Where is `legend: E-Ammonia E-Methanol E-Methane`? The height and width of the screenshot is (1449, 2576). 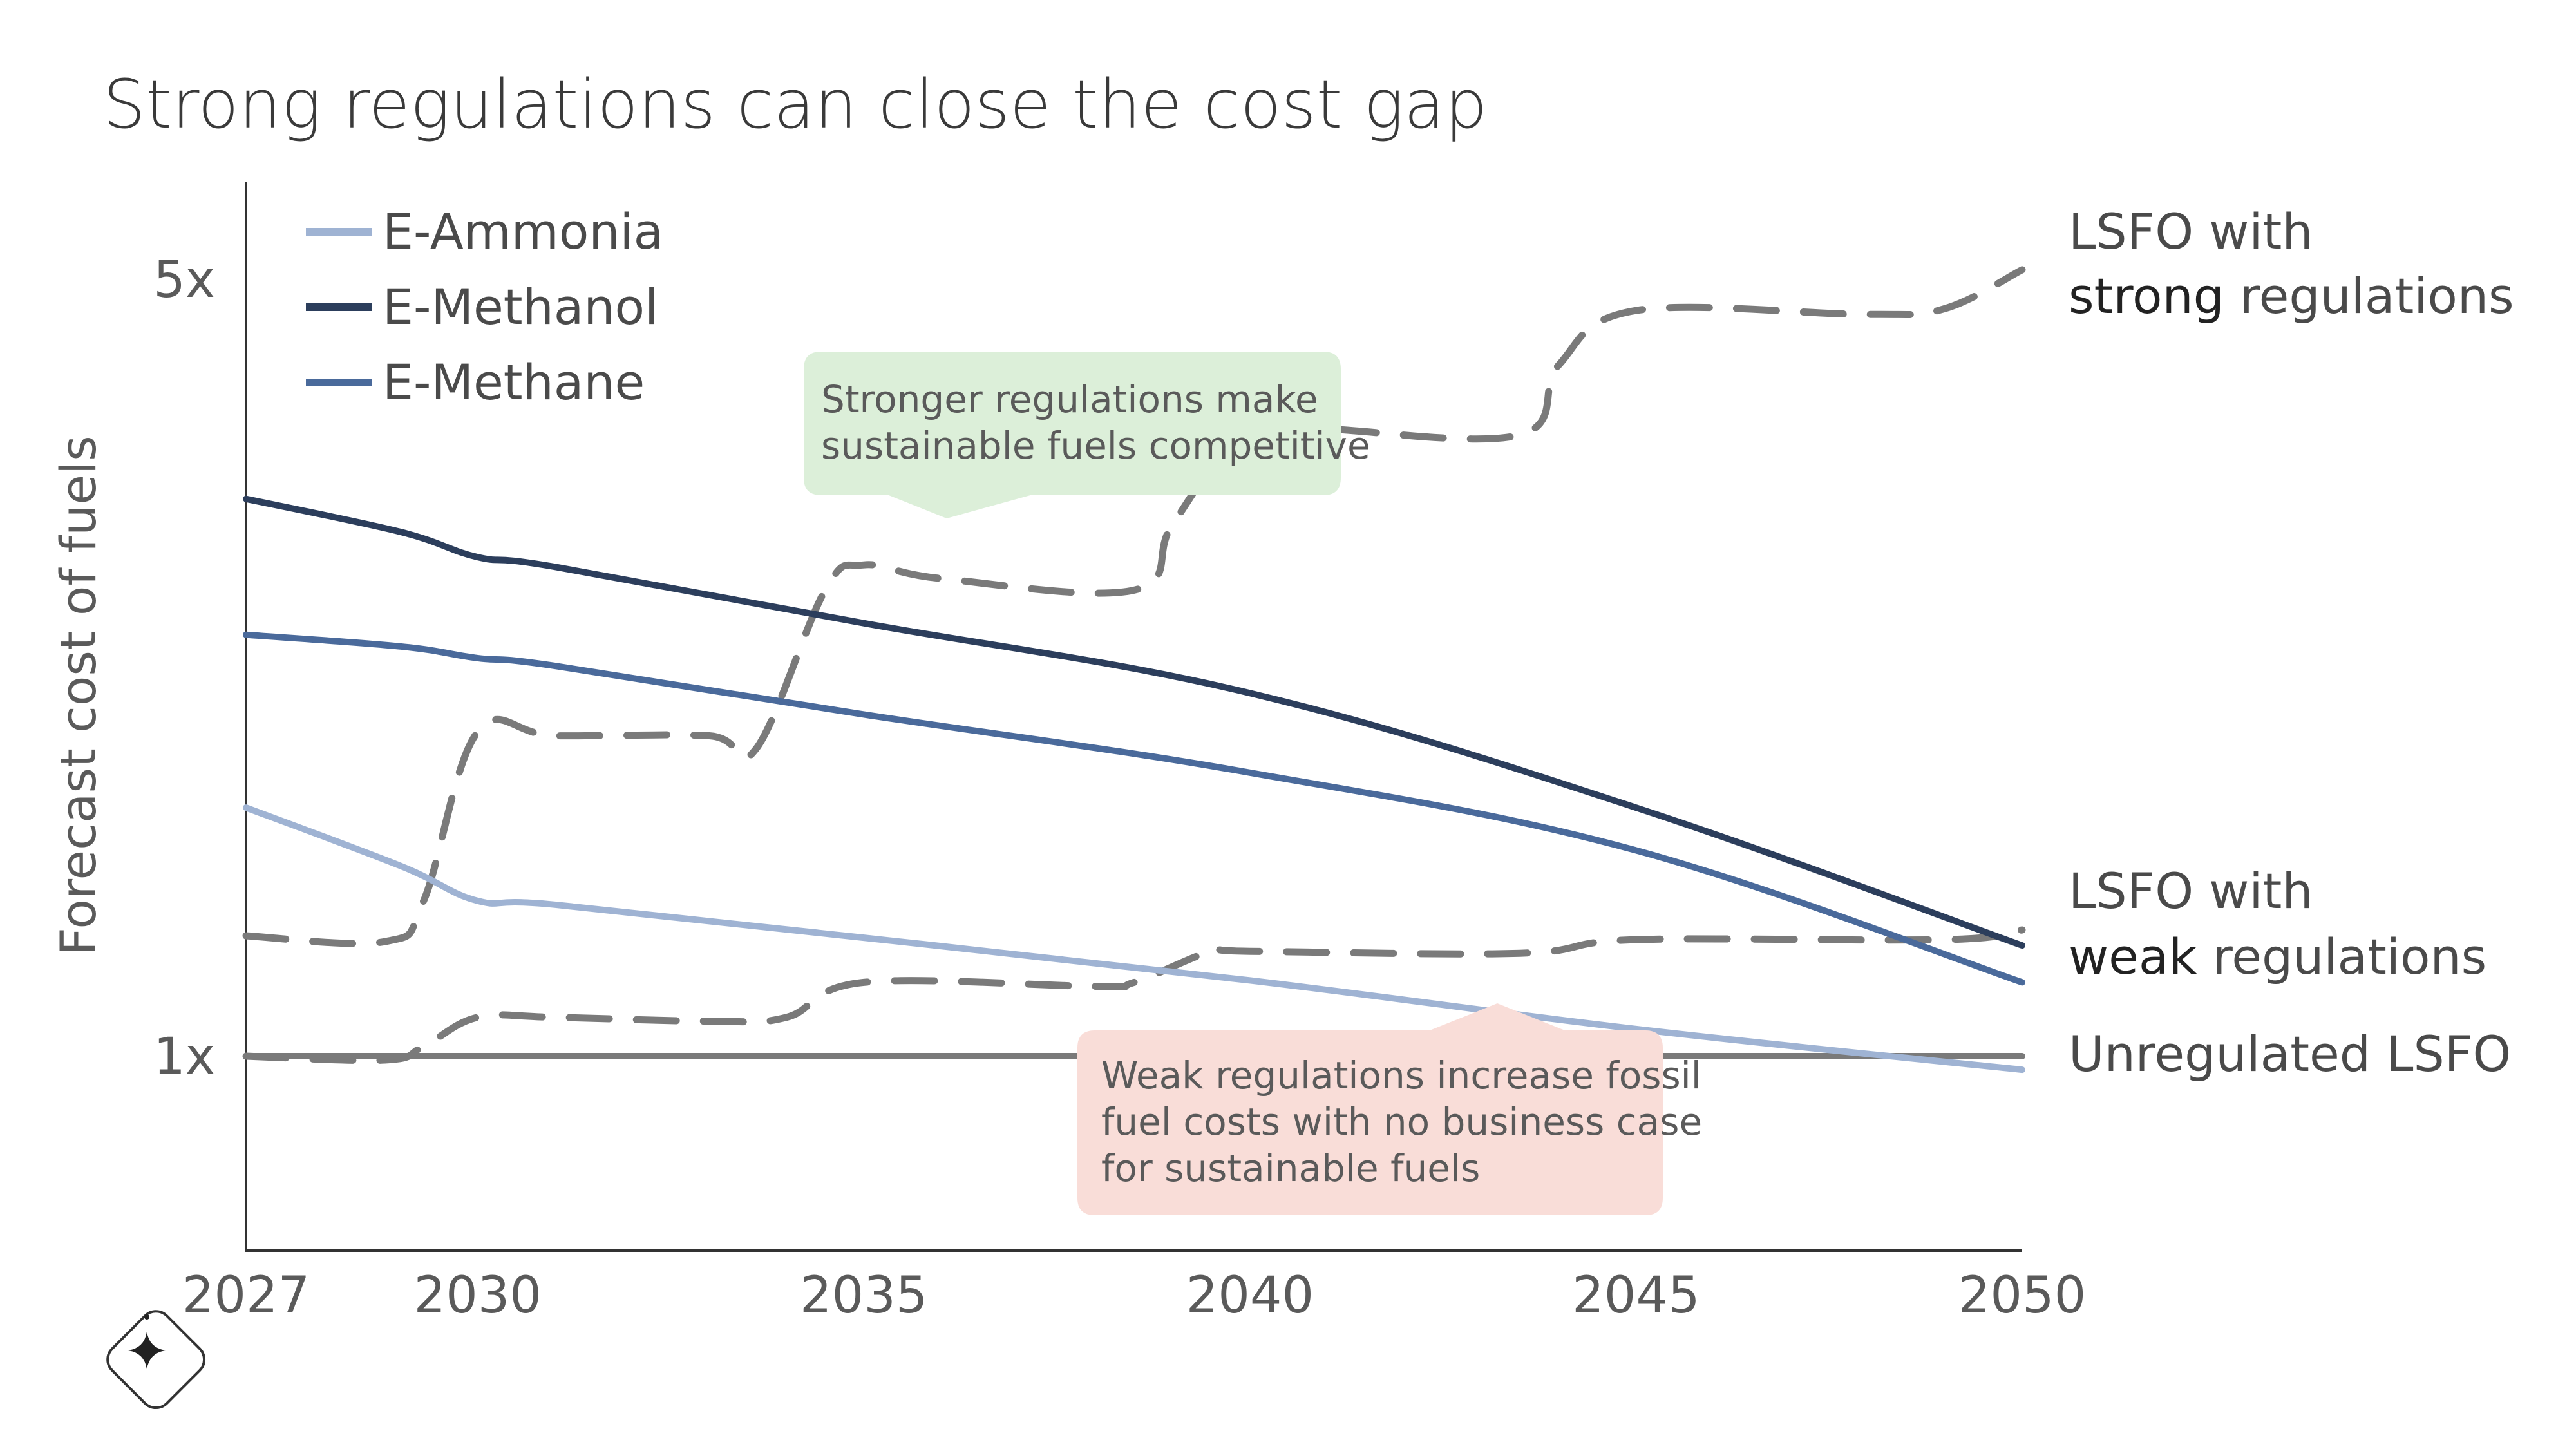
legend: E-Ammonia E-Methanol E-Methane is located at coordinates (484, 307).